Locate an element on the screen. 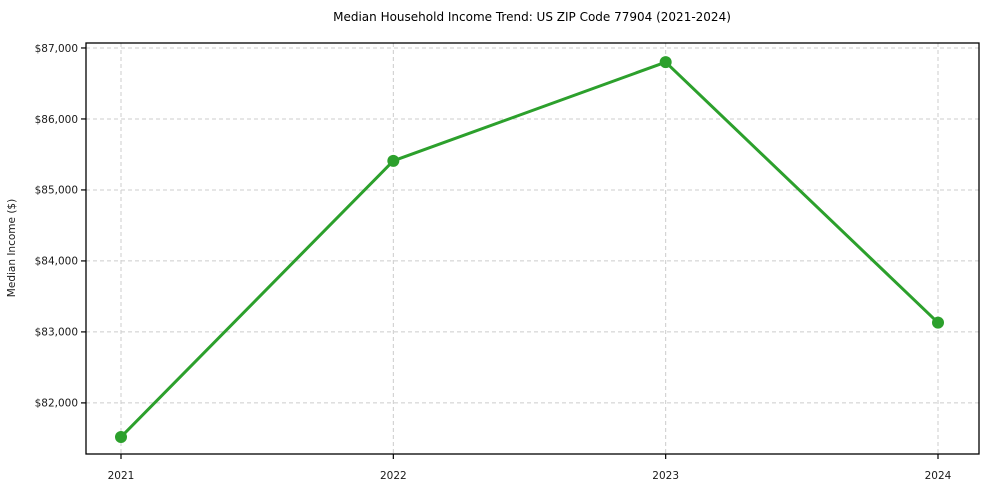  y-tick-label: $83,000 is located at coordinates (56, 333).